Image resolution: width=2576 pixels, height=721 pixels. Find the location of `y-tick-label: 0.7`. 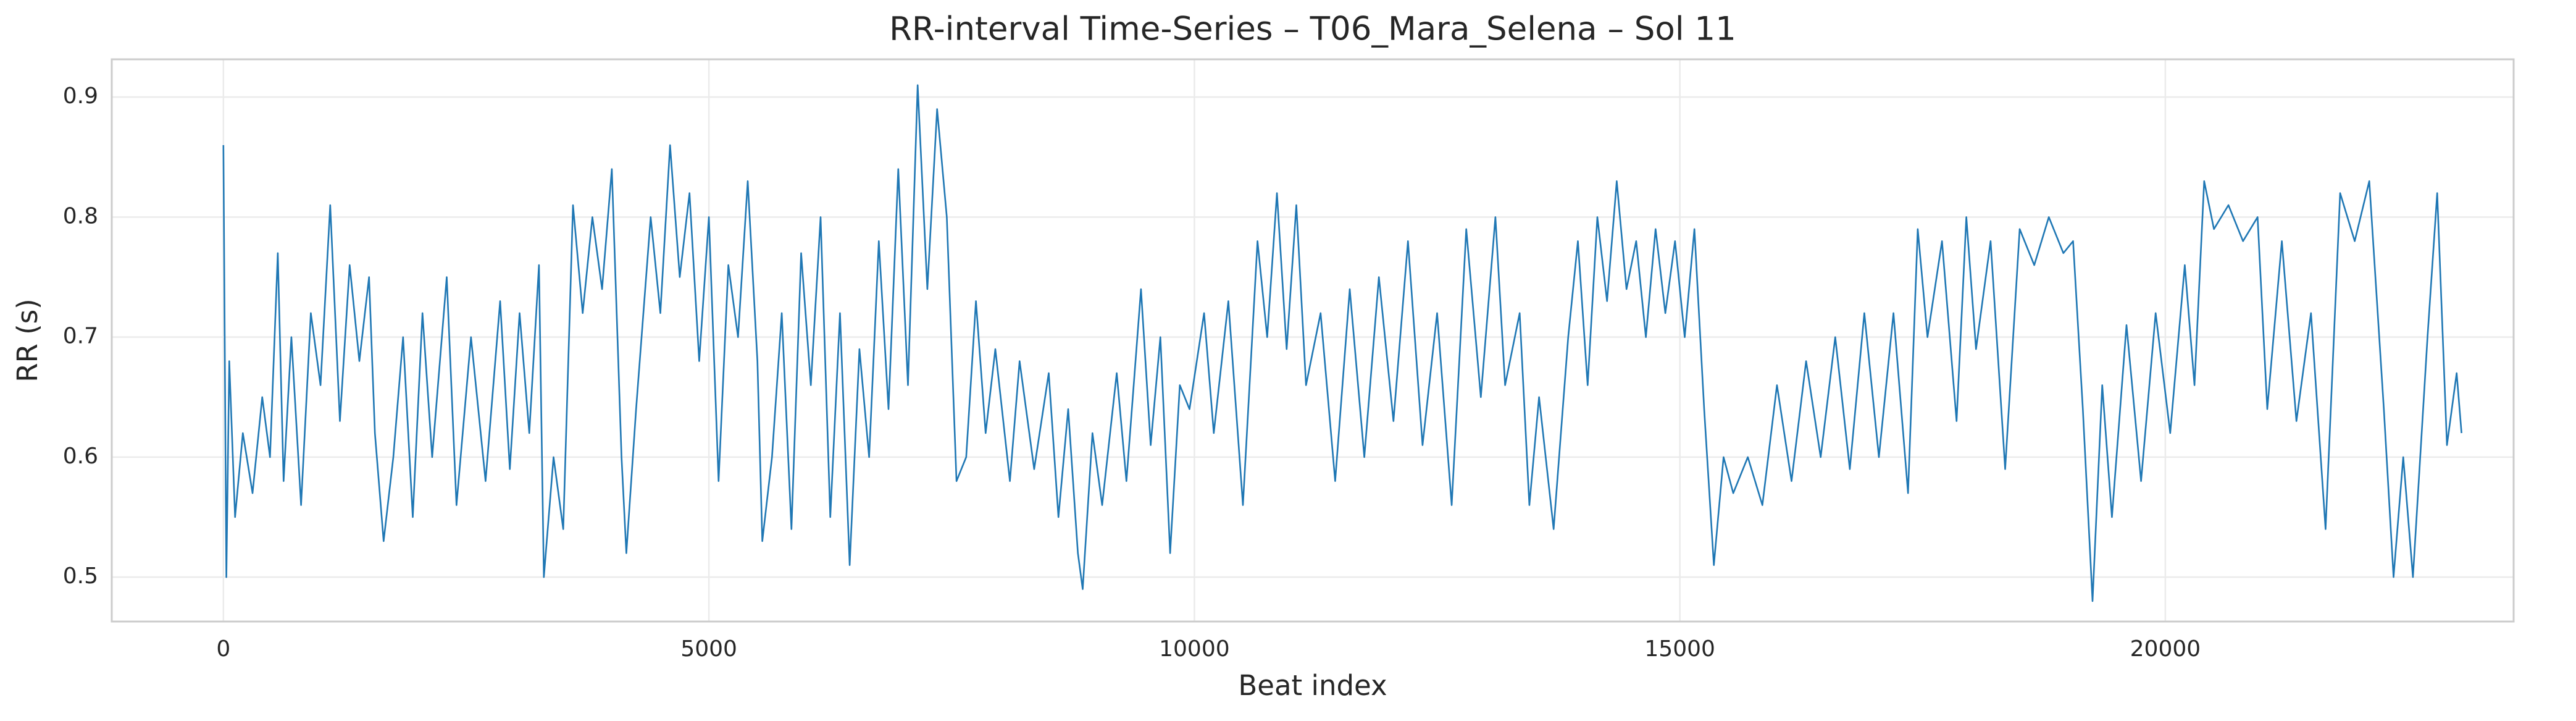

y-tick-label: 0.7 is located at coordinates (80, 337).